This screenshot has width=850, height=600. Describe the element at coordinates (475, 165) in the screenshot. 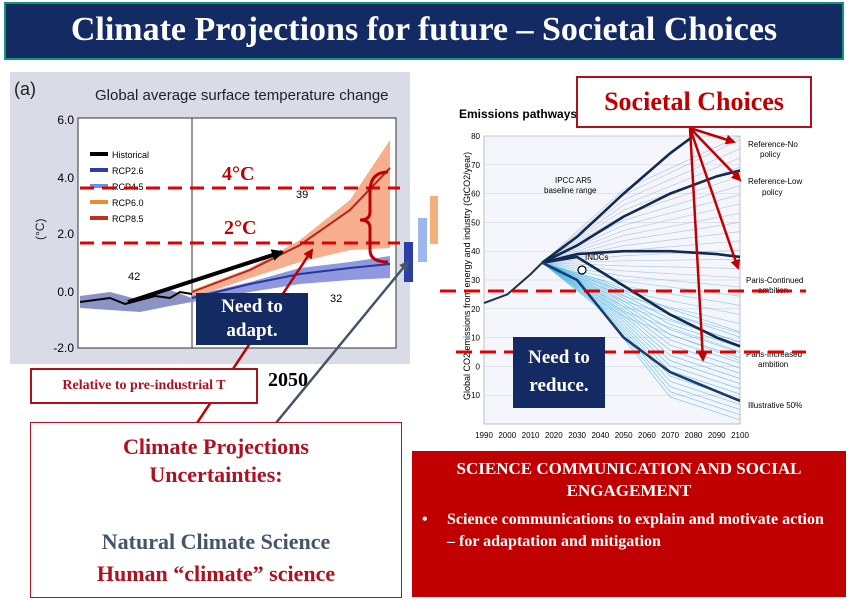

I see `emissions-ytick: 70` at that location.